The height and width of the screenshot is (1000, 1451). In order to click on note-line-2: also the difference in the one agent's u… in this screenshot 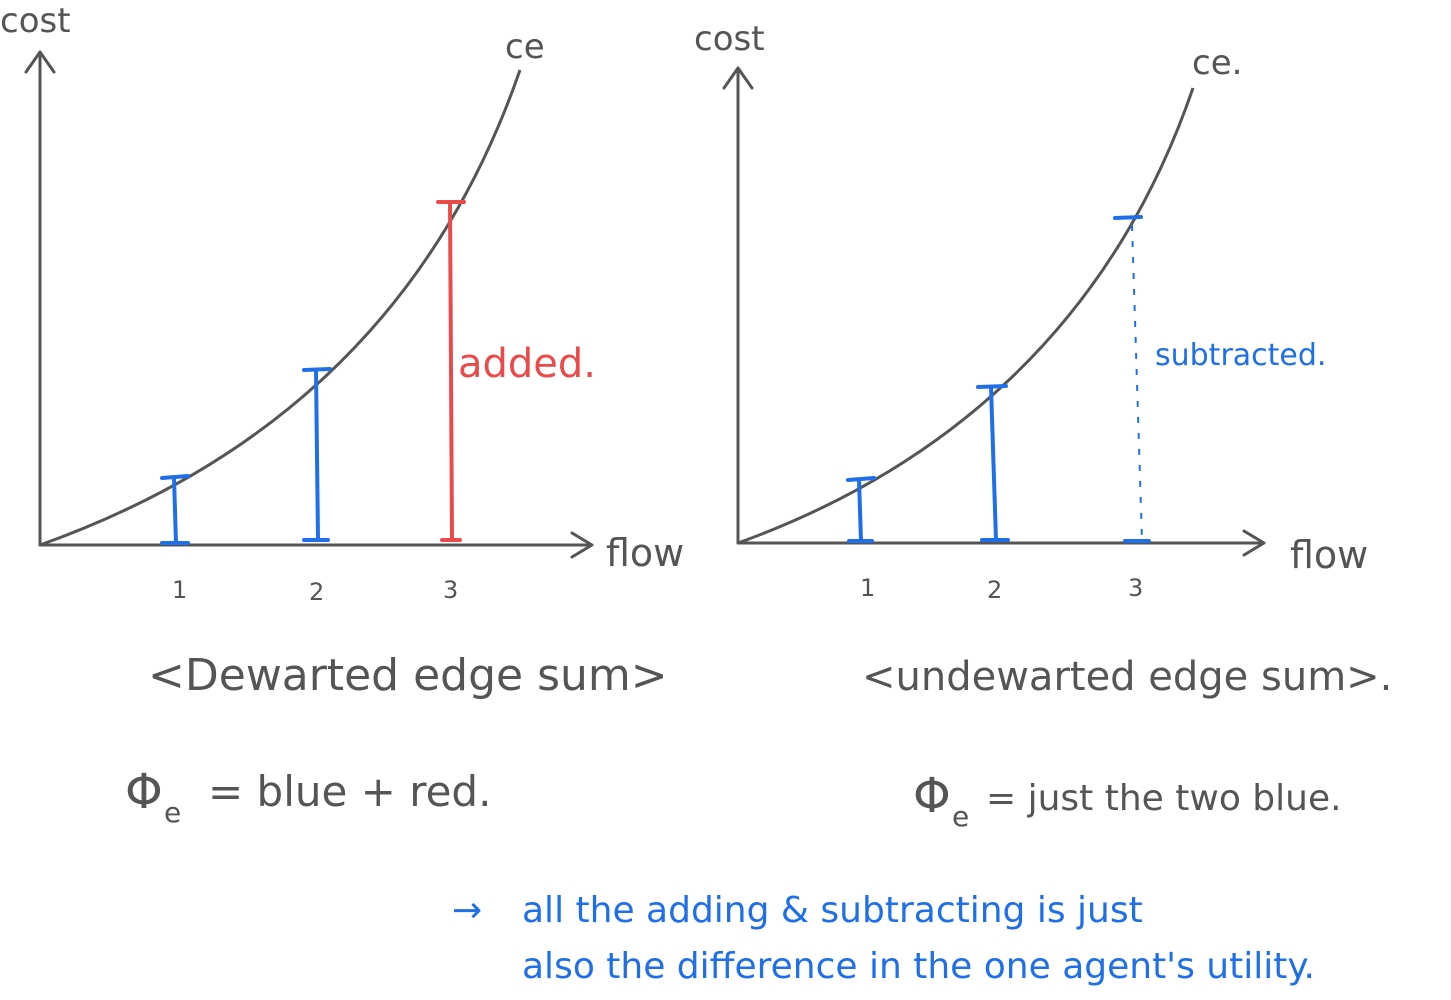, I will do `click(918, 966)`.